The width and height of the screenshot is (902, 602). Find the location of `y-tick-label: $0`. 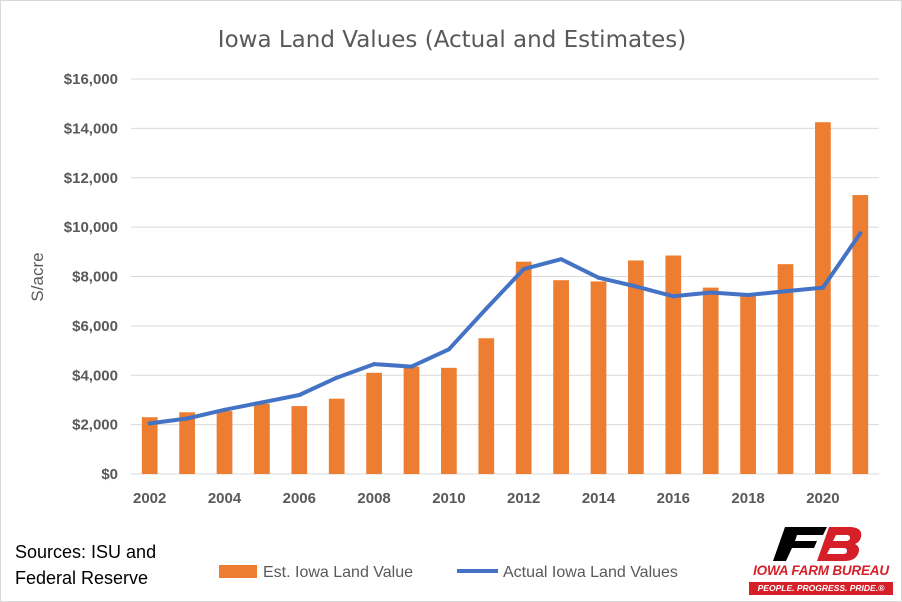

y-tick-label: $0 is located at coordinates (109, 474).